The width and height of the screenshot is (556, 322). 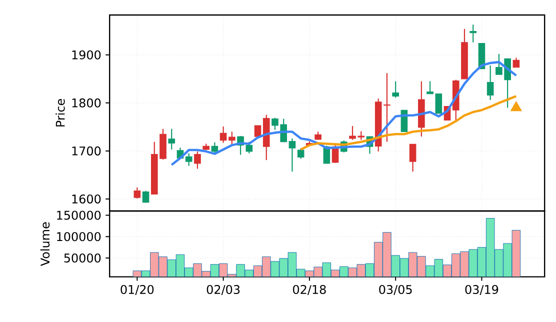 I want to click on y-axis-title: Volume, so click(x=45, y=244).